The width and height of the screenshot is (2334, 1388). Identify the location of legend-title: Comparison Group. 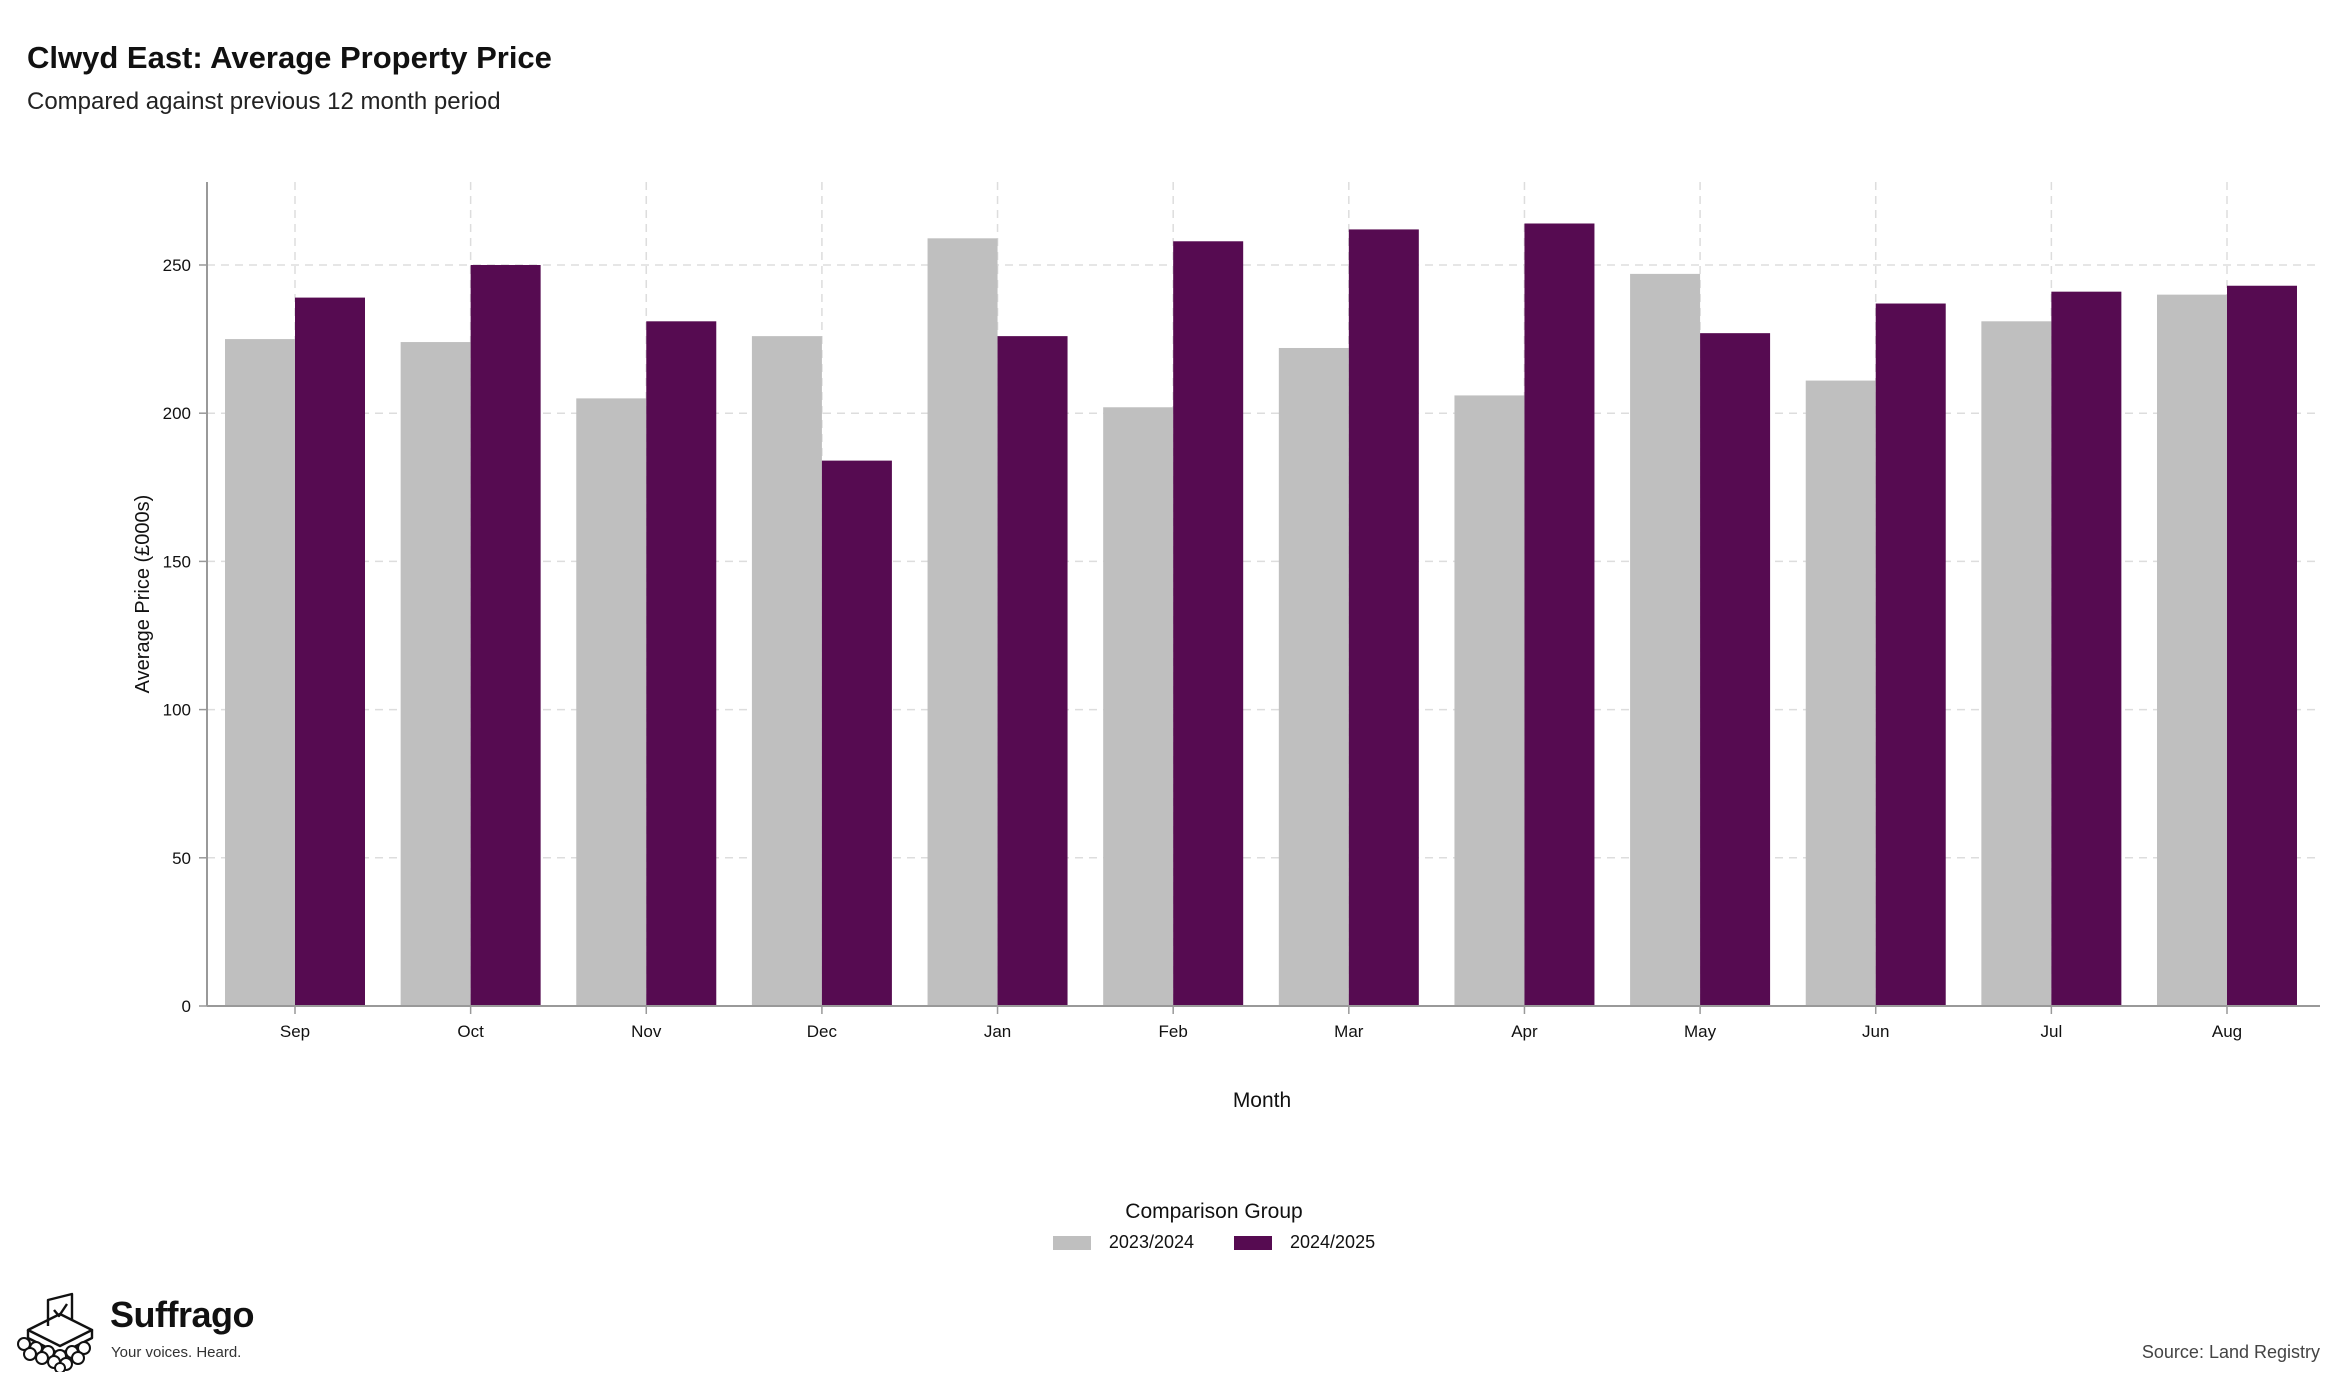
(1214, 1211).